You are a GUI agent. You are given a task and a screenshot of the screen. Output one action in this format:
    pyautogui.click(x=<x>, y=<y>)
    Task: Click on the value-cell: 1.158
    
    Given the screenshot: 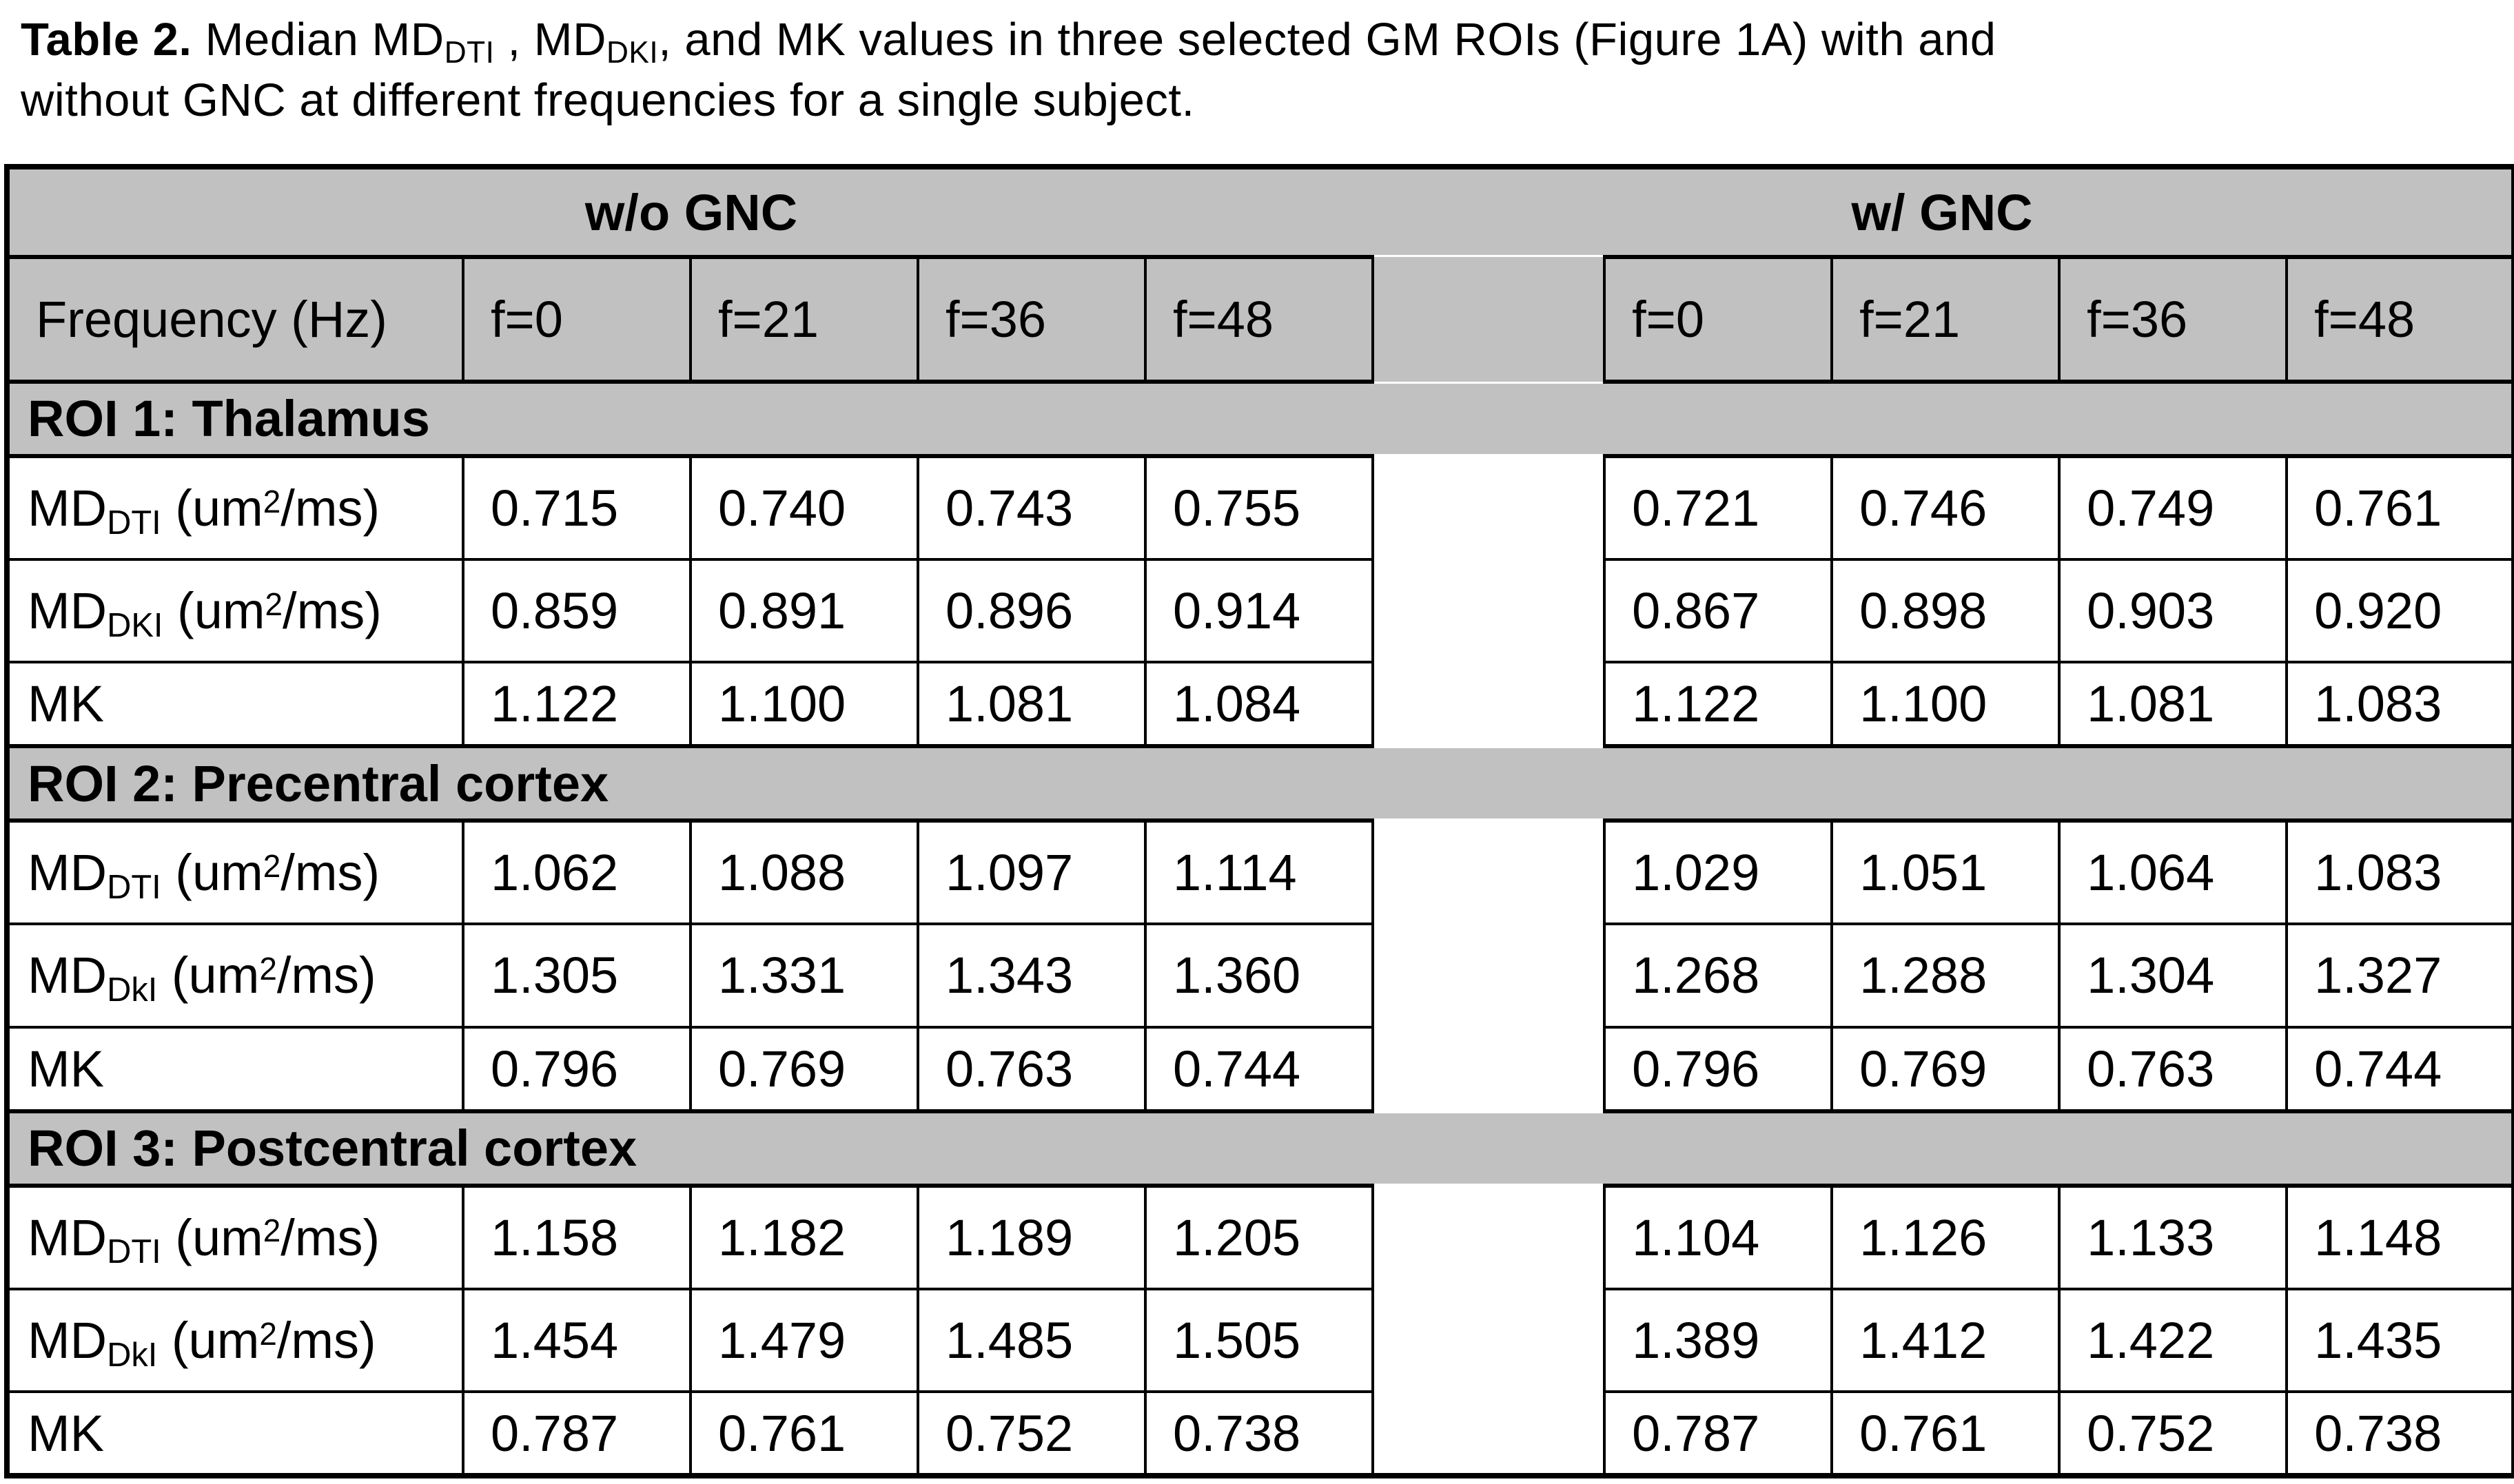 What is the action you would take?
    pyautogui.click(x=577, y=1236)
    